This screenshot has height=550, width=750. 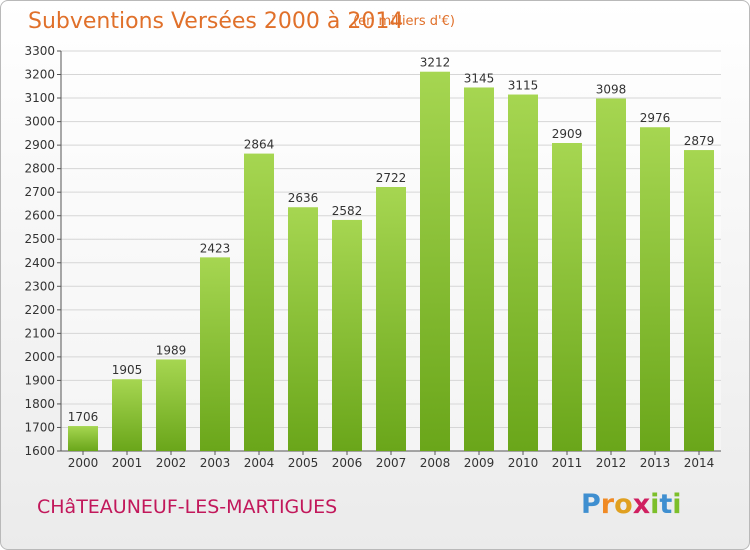 I want to click on proxiti-logo: Proxiti, so click(x=631, y=504).